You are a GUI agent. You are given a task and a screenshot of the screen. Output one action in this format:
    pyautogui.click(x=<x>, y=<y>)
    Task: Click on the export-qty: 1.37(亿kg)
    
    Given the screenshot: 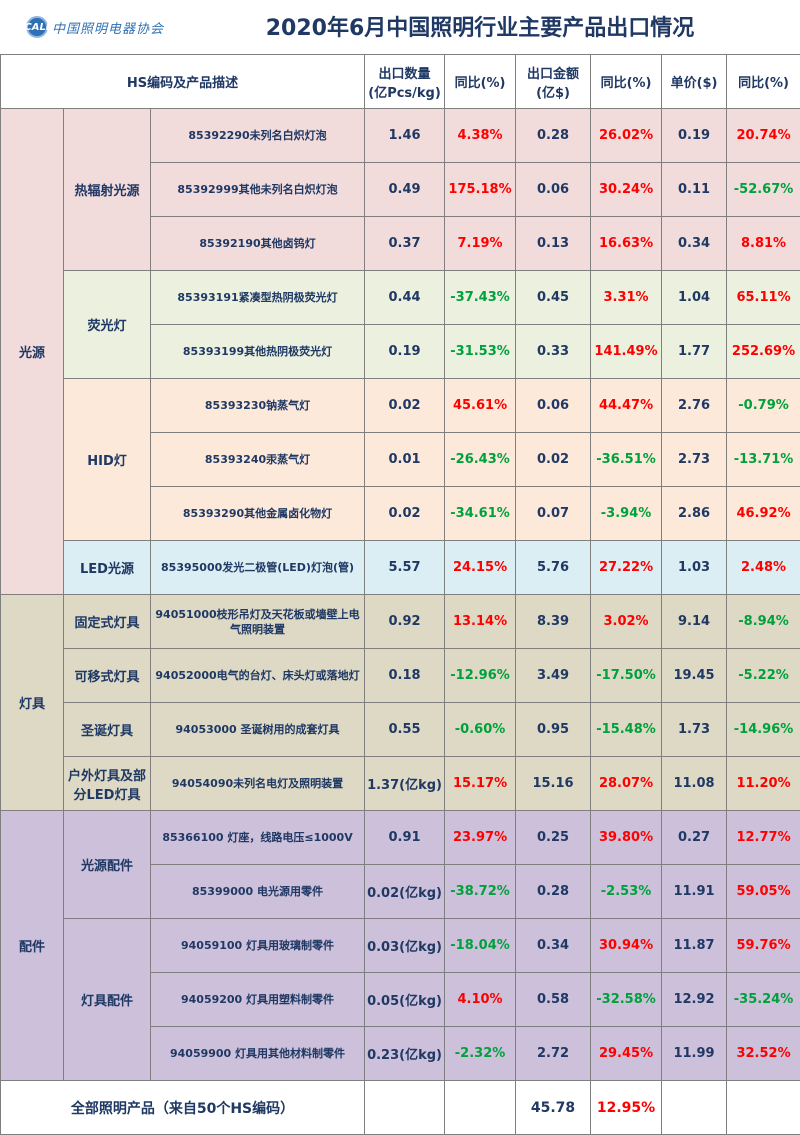 What is the action you would take?
    pyautogui.click(x=405, y=784)
    